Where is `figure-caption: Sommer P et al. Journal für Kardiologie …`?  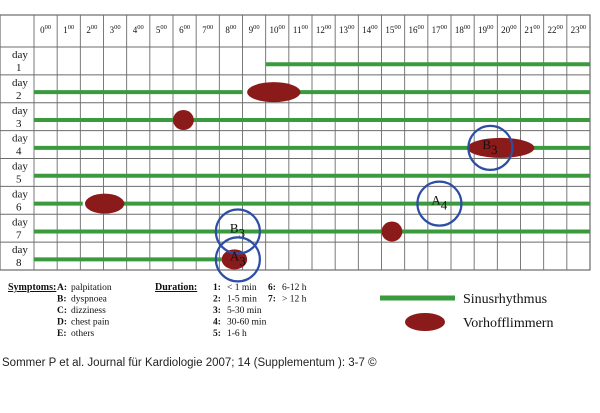 figure-caption: Sommer P et al. Journal für Kardiologie … is located at coordinates (189, 363).